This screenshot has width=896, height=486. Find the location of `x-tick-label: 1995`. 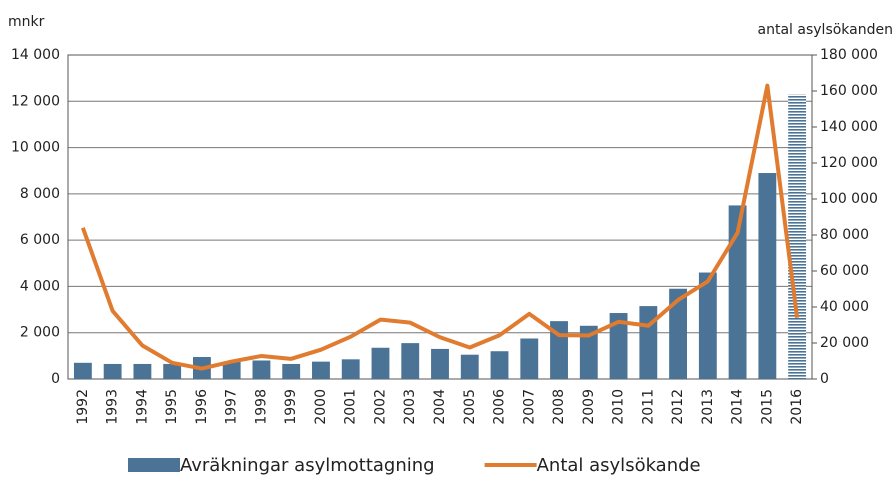

x-tick-label: 1995 is located at coordinates (172, 407).